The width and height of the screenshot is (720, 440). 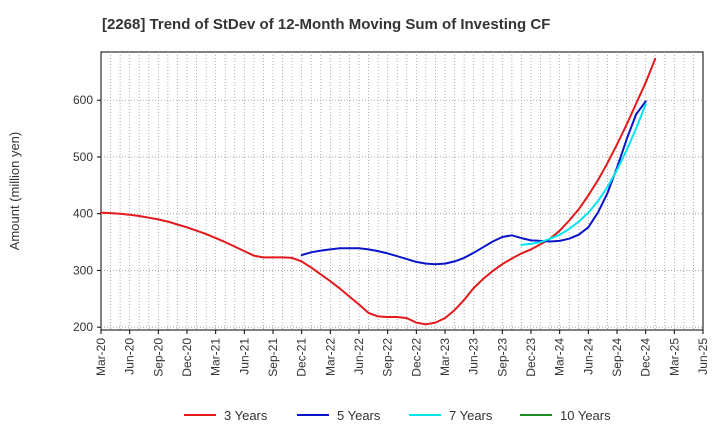 What do you see at coordinates (83, 327) in the screenshot?
I see `y-tick-label: 200` at bounding box center [83, 327].